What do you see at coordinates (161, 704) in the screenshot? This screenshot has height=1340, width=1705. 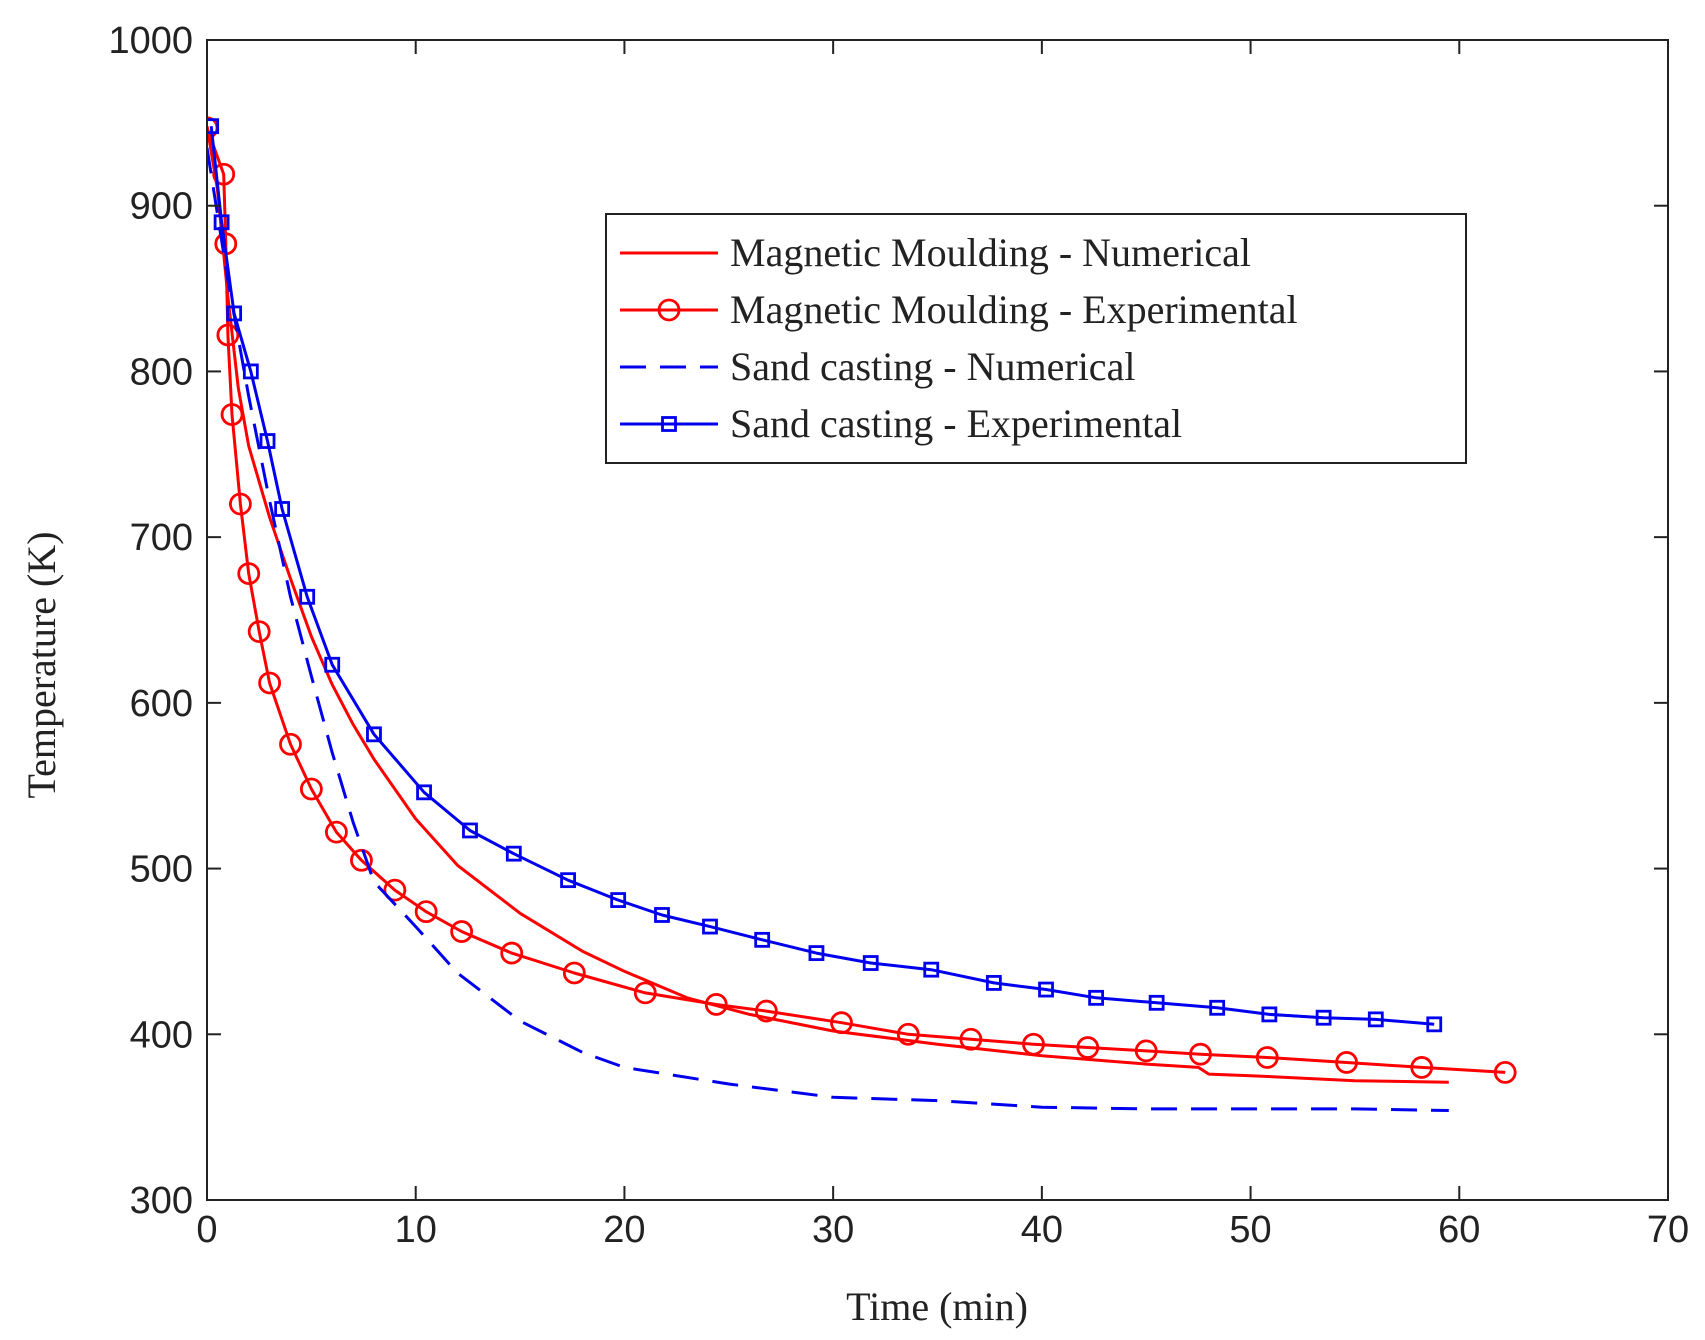 I see `y-tick-label: 600` at bounding box center [161, 704].